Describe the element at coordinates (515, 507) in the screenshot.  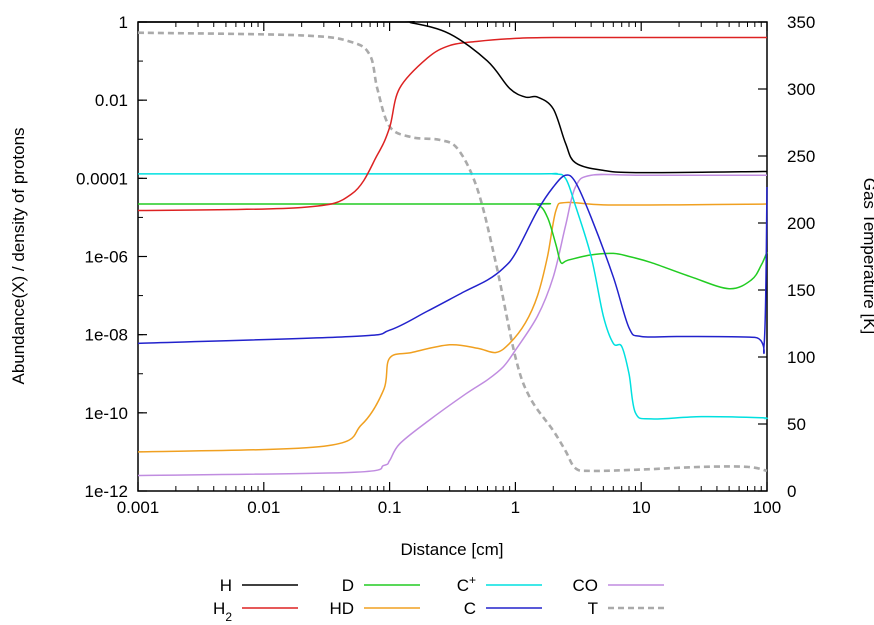
I see `x-tick-label-3: 1` at that location.